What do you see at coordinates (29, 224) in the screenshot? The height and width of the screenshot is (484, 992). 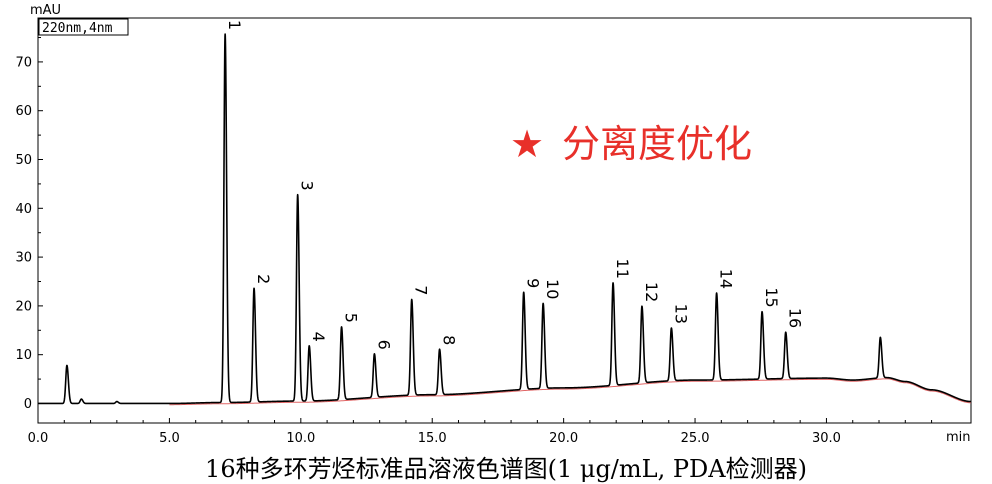 I see `y-axis-ticks: 0 10 20 30 40 50 60 70` at bounding box center [29, 224].